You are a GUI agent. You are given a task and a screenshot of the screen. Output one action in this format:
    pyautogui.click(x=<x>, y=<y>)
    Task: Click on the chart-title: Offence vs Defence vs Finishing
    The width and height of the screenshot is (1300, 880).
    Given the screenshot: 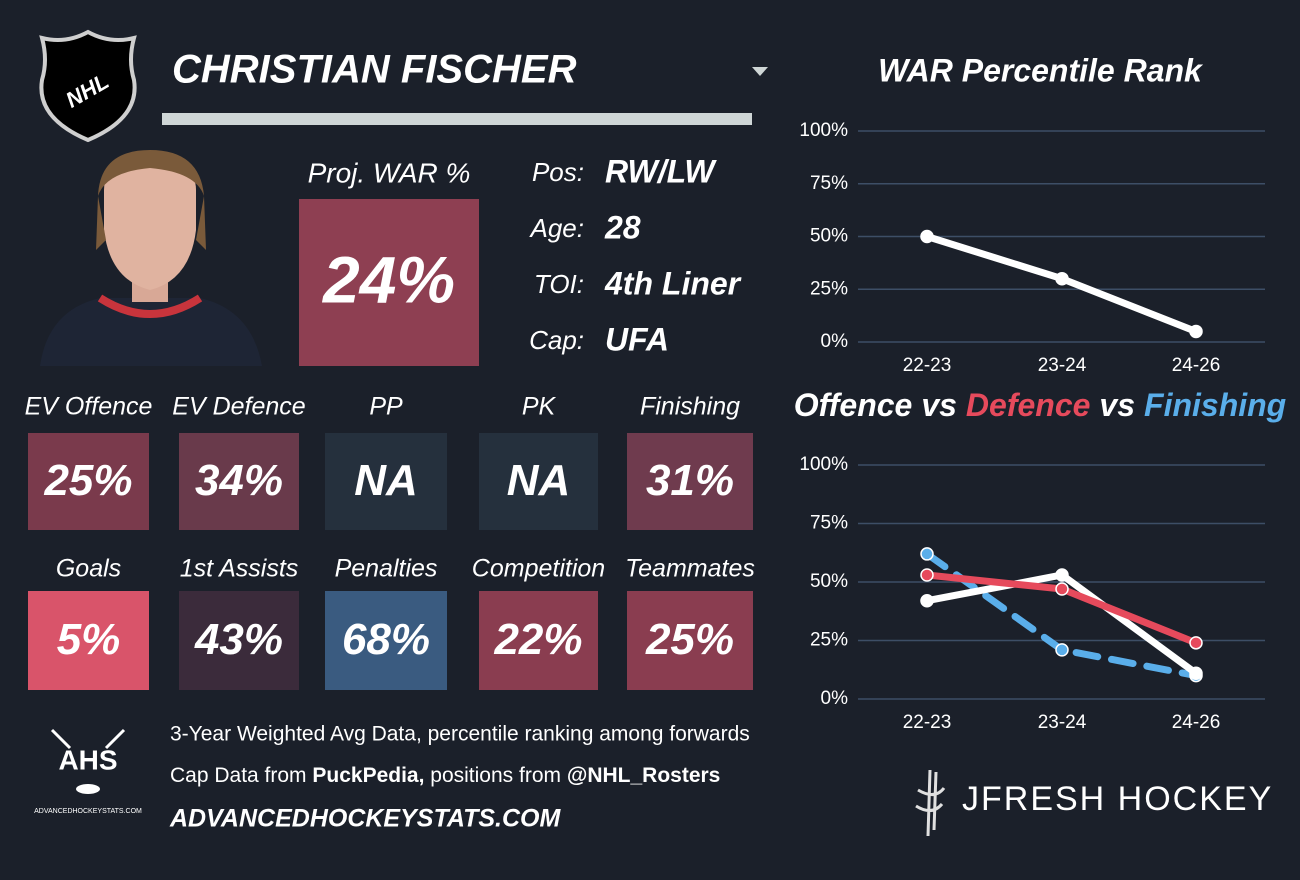 What is the action you would take?
    pyautogui.click(x=1040, y=405)
    